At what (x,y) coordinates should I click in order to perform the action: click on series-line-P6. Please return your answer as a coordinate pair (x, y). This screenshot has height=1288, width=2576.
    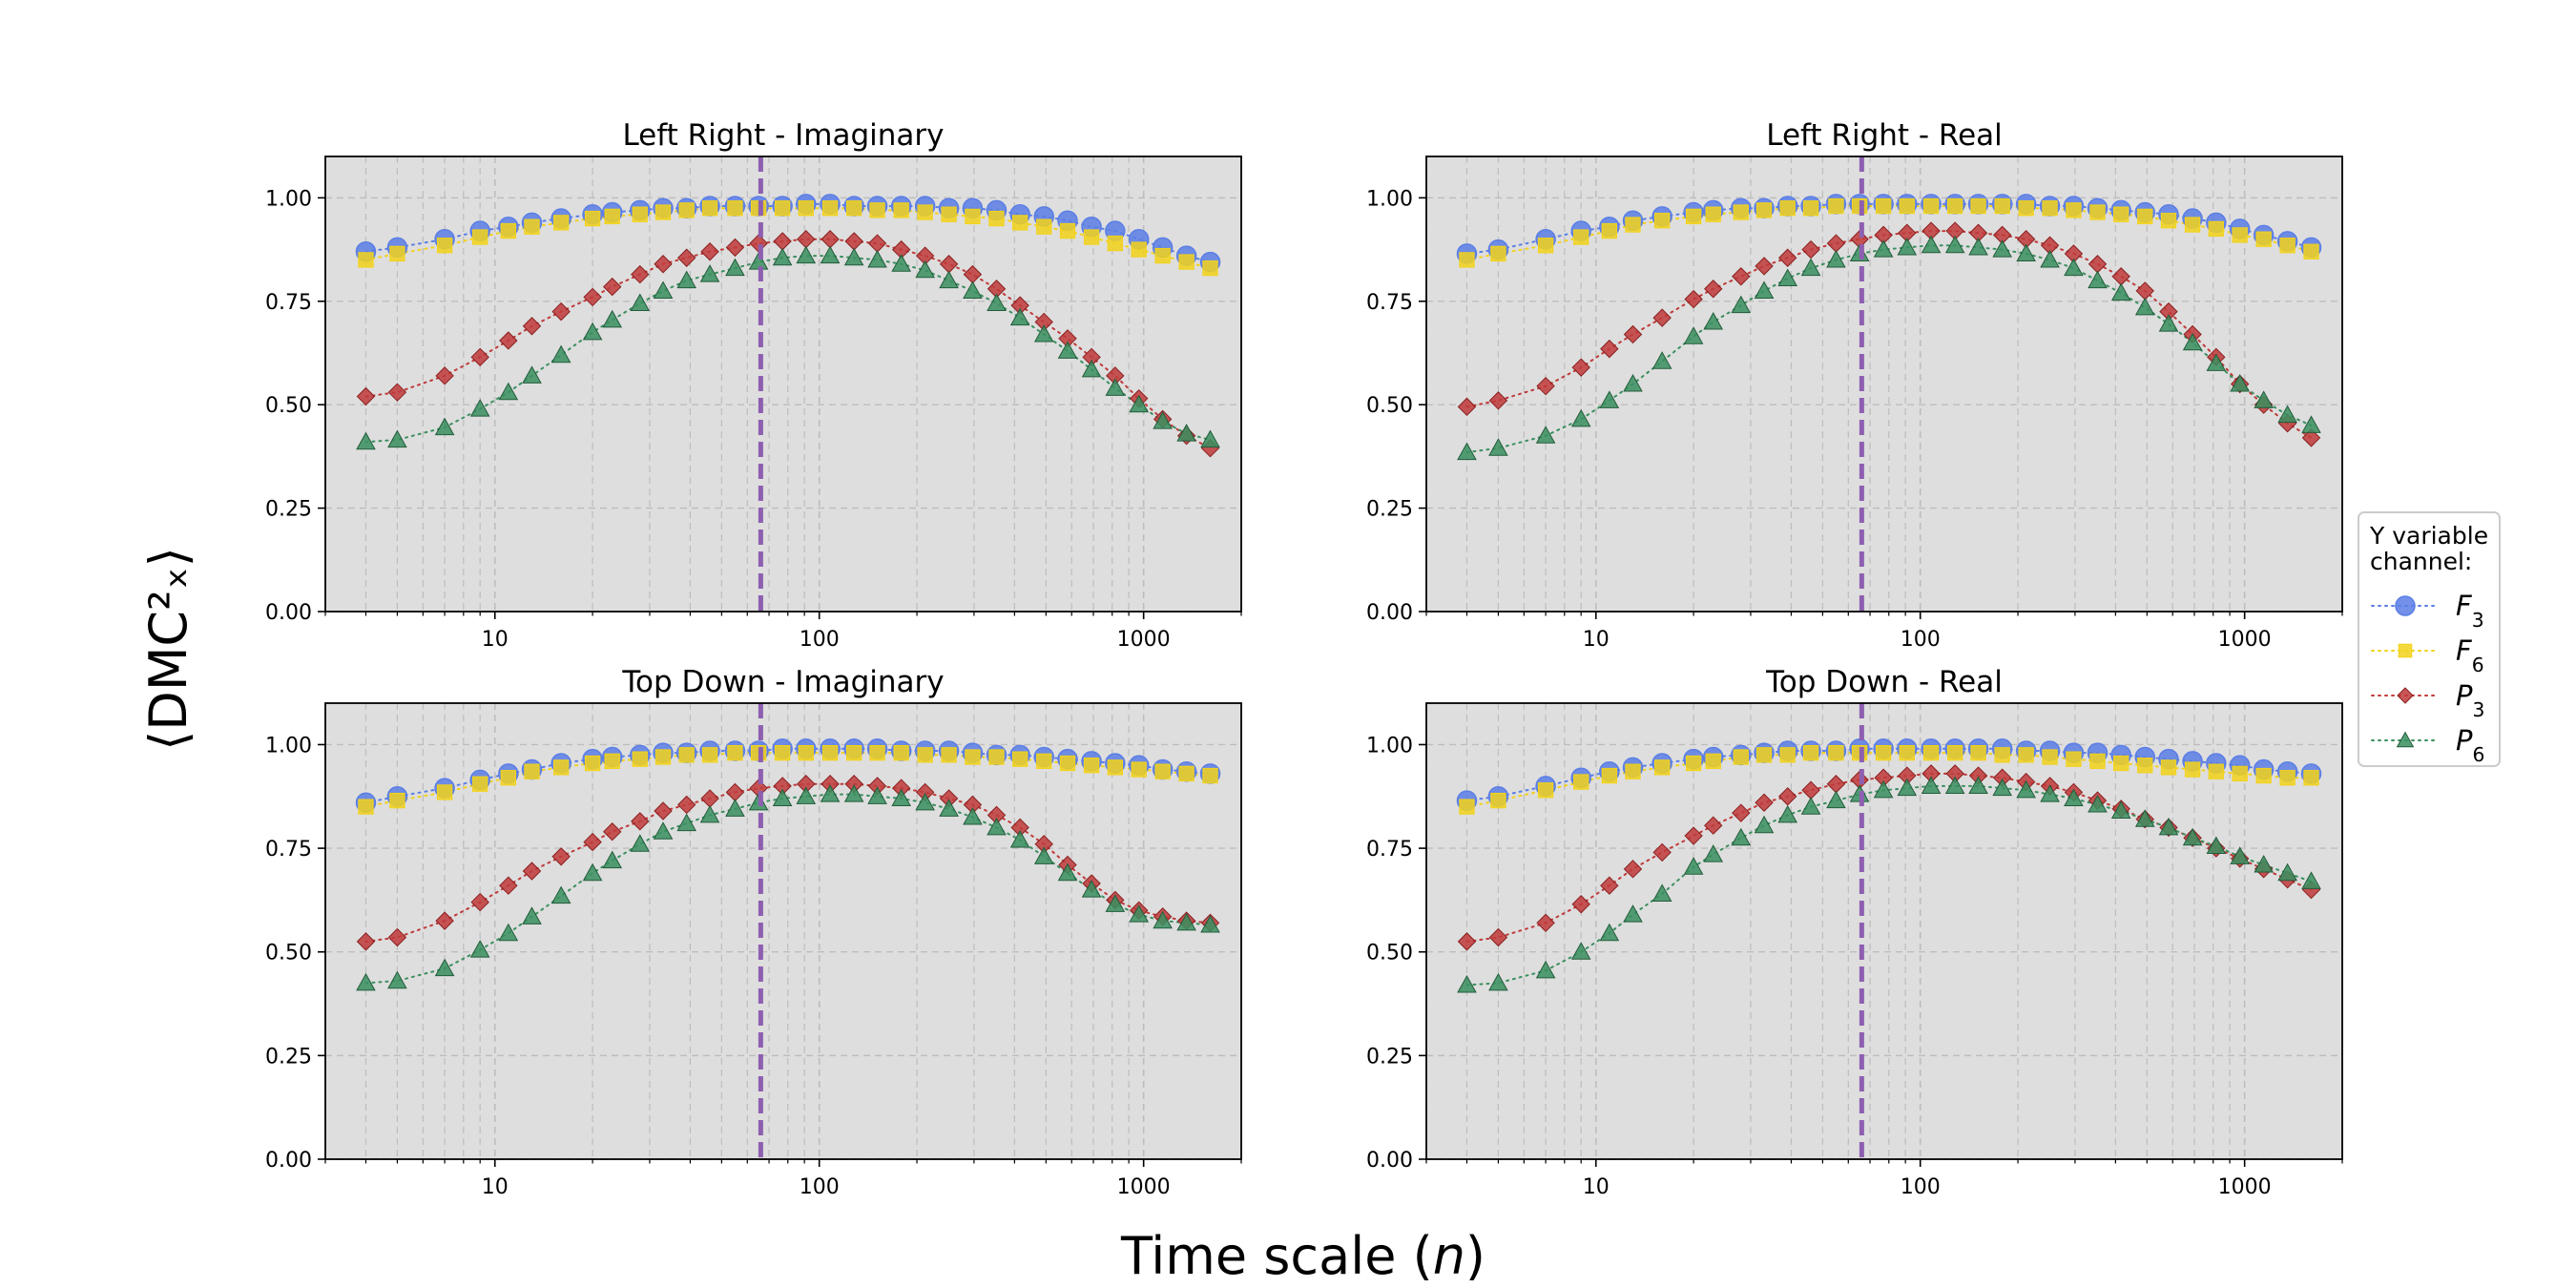
    Looking at the image, I should click on (1889, 349).